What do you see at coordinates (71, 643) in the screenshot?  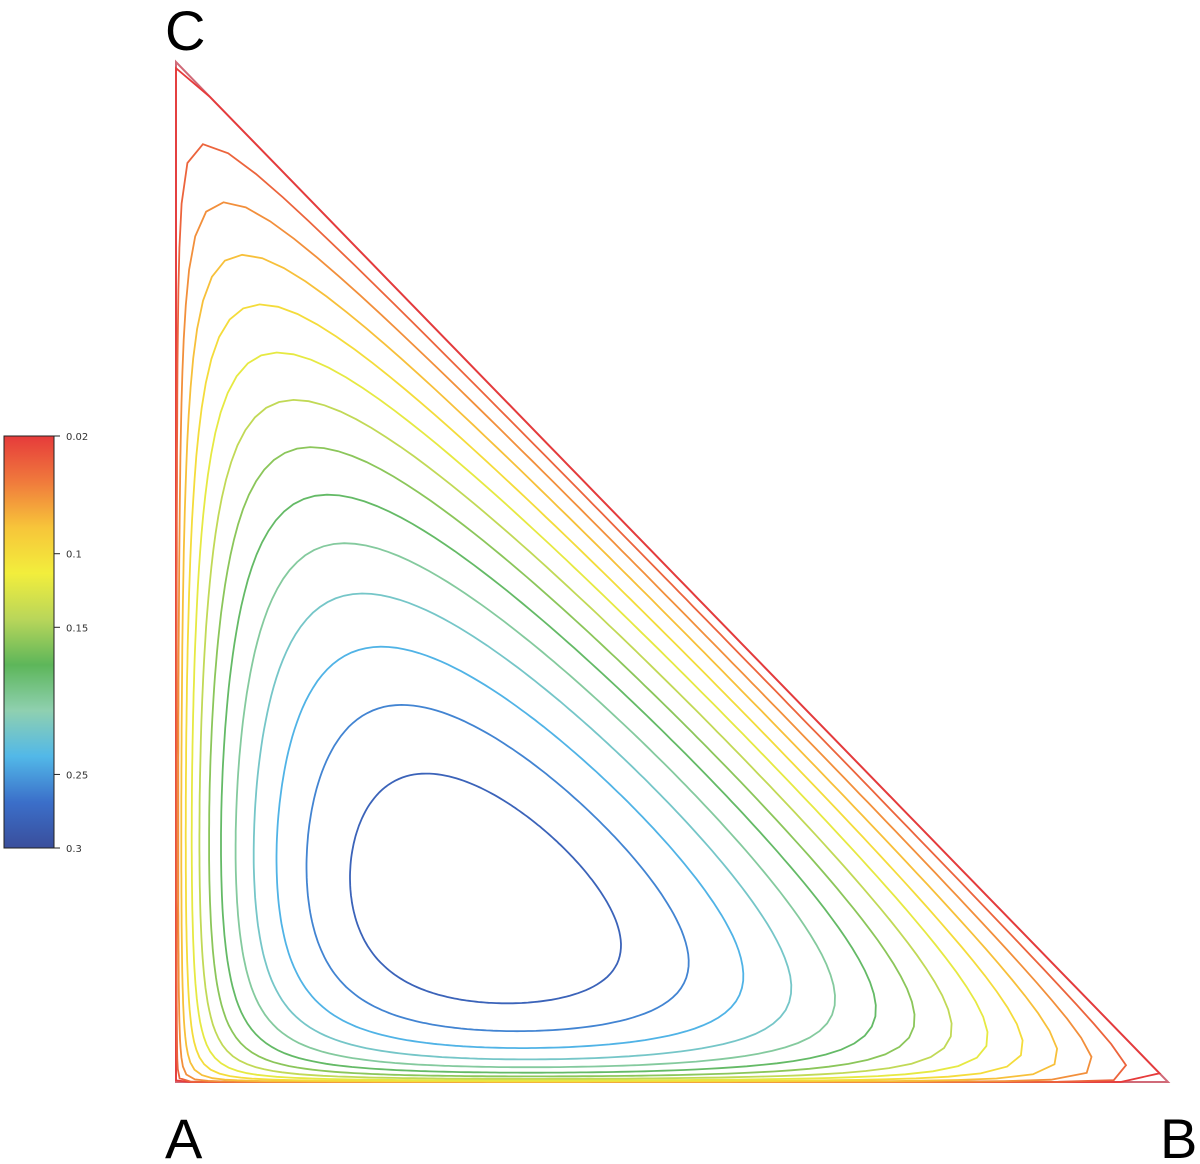 I see `colorbar-ticks: 0.02 0.1 0.15 0.25 0.3` at bounding box center [71, 643].